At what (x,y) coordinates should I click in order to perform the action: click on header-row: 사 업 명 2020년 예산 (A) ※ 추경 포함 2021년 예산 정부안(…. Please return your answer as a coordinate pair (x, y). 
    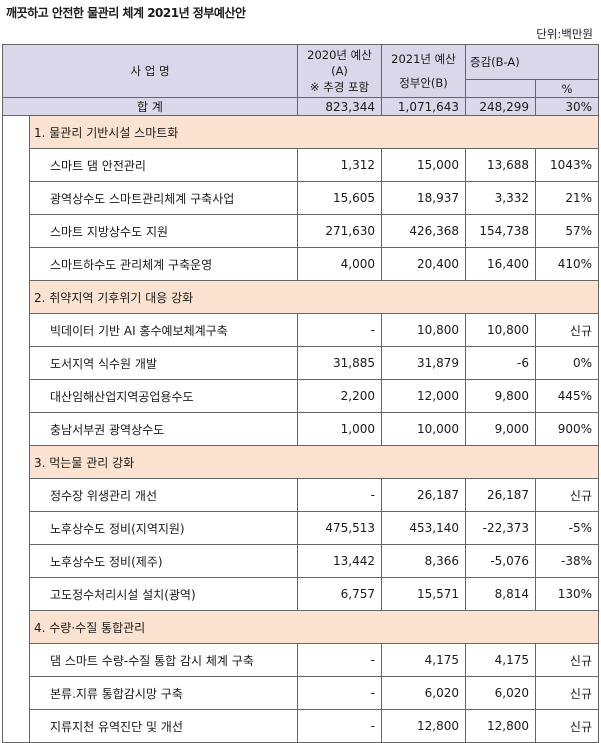
    Looking at the image, I should click on (300, 71).